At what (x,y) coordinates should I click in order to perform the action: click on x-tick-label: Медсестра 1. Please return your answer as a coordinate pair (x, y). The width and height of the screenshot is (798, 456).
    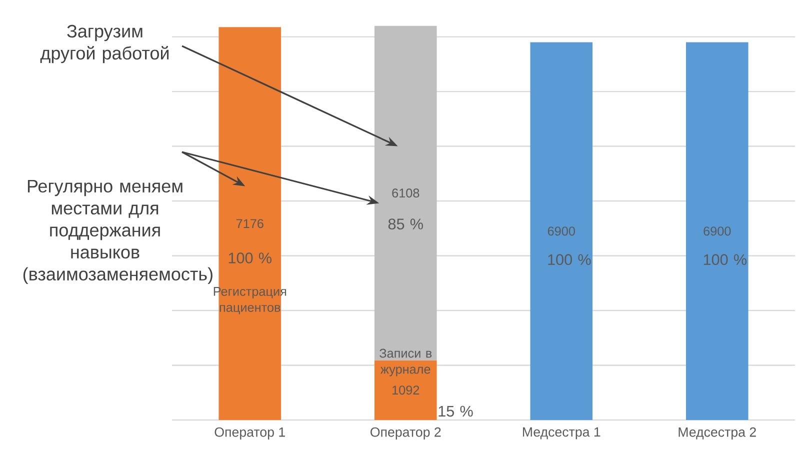
    Looking at the image, I should click on (561, 433).